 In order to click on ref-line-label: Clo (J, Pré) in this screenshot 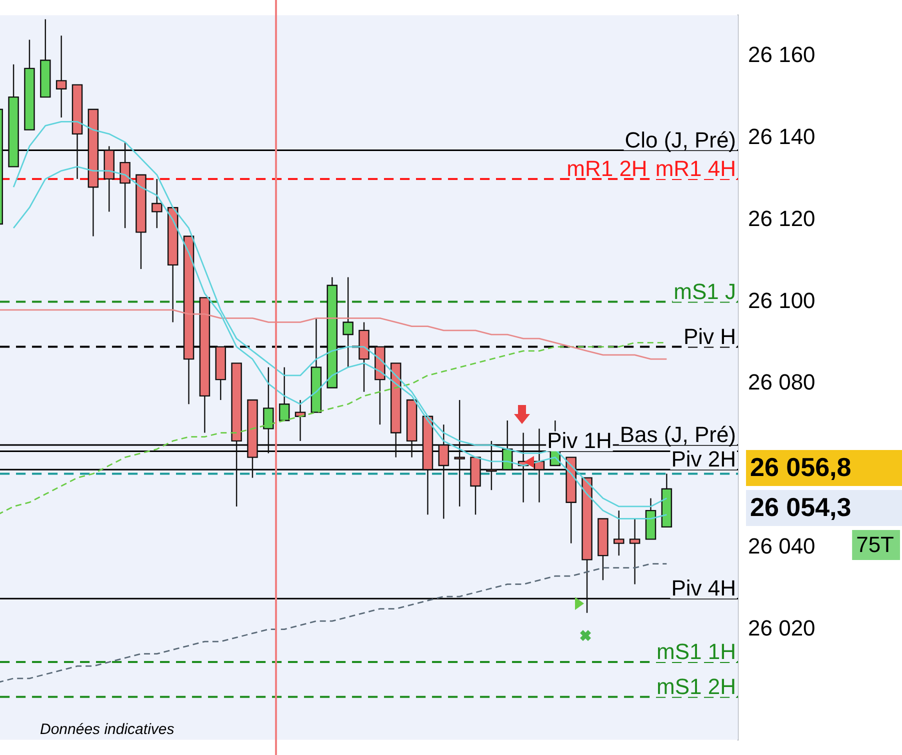, I will do `click(680, 139)`.